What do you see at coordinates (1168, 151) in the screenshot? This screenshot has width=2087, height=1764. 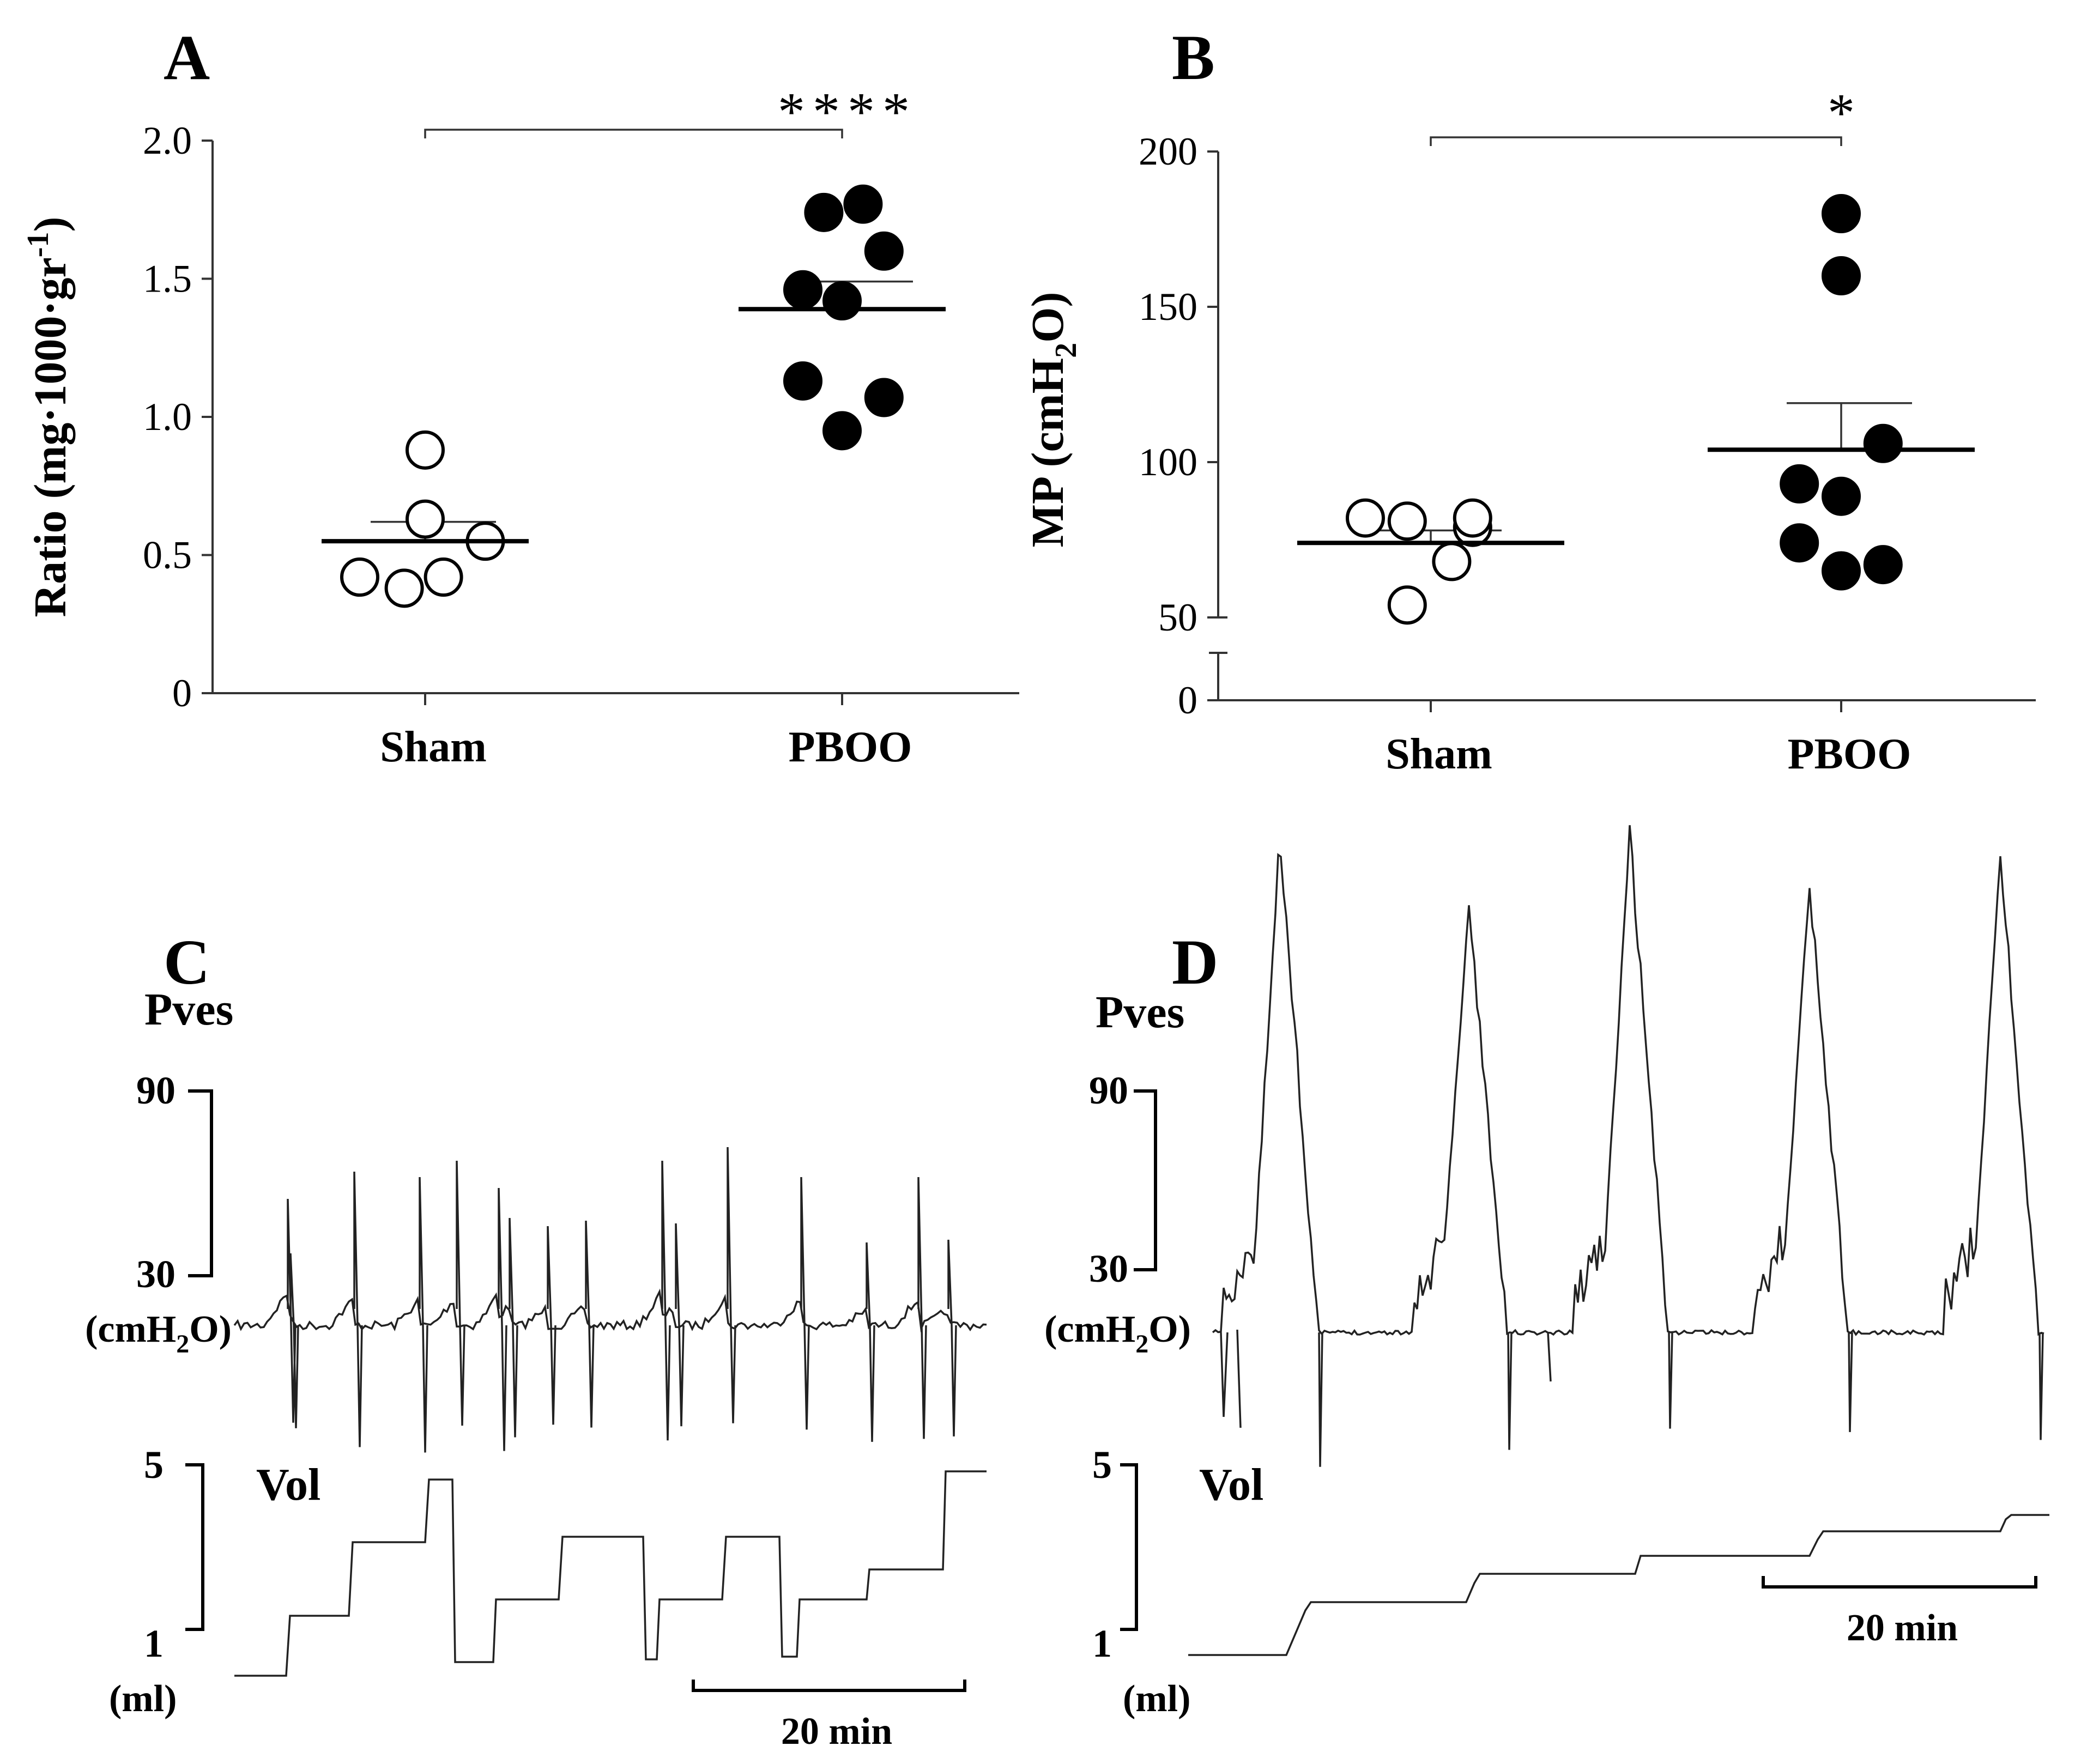 I see `y-tick-label: 200` at bounding box center [1168, 151].